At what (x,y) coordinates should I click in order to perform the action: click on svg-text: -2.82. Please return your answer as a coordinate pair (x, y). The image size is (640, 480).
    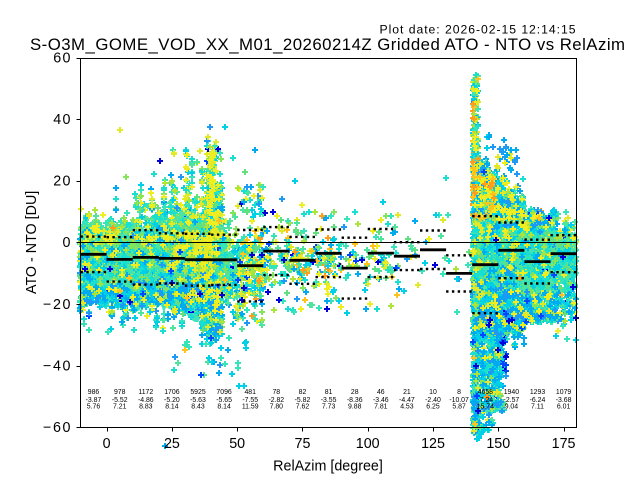
    Looking at the image, I should click on (276, 400).